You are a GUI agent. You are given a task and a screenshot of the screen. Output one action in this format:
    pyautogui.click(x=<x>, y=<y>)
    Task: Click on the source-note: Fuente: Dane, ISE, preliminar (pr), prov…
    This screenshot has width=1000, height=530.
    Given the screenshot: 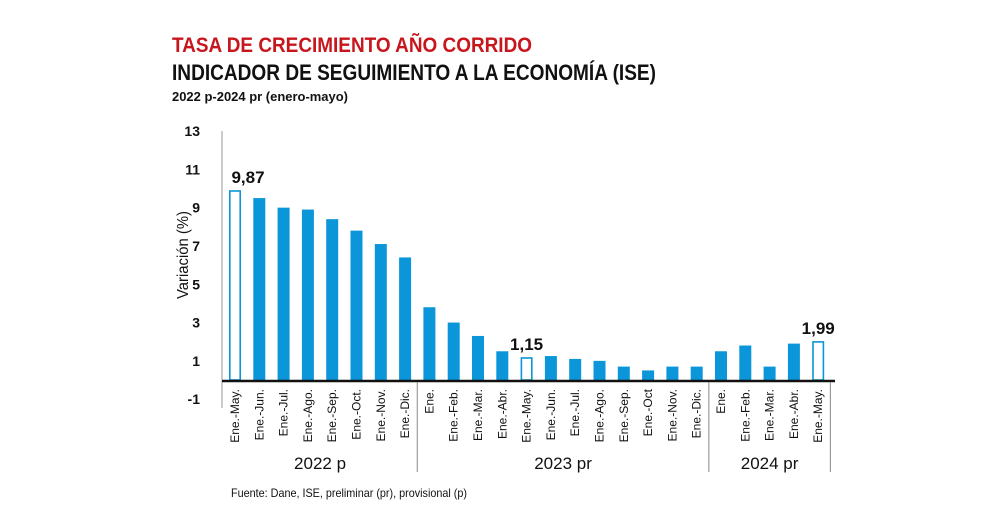 What is the action you would take?
    pyautogui.click(x=349, y=493)
    